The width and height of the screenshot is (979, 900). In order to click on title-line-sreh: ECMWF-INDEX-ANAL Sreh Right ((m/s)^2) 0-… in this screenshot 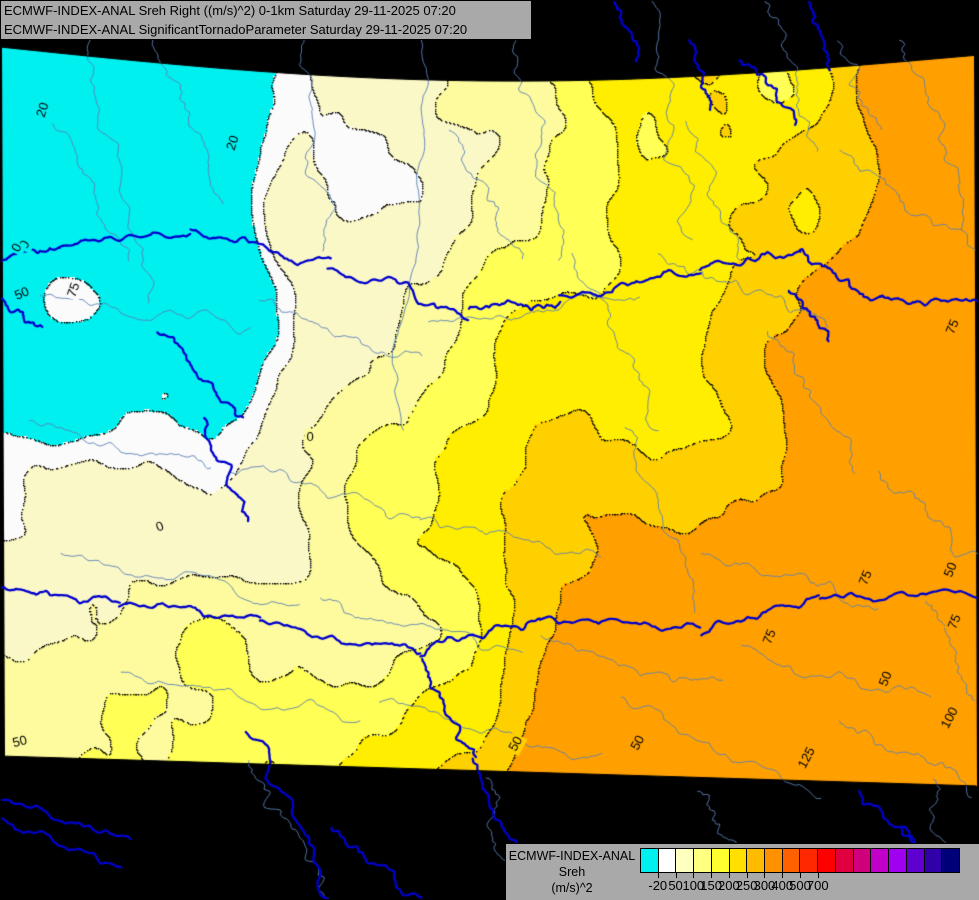, I will do `click(230, 10)`.